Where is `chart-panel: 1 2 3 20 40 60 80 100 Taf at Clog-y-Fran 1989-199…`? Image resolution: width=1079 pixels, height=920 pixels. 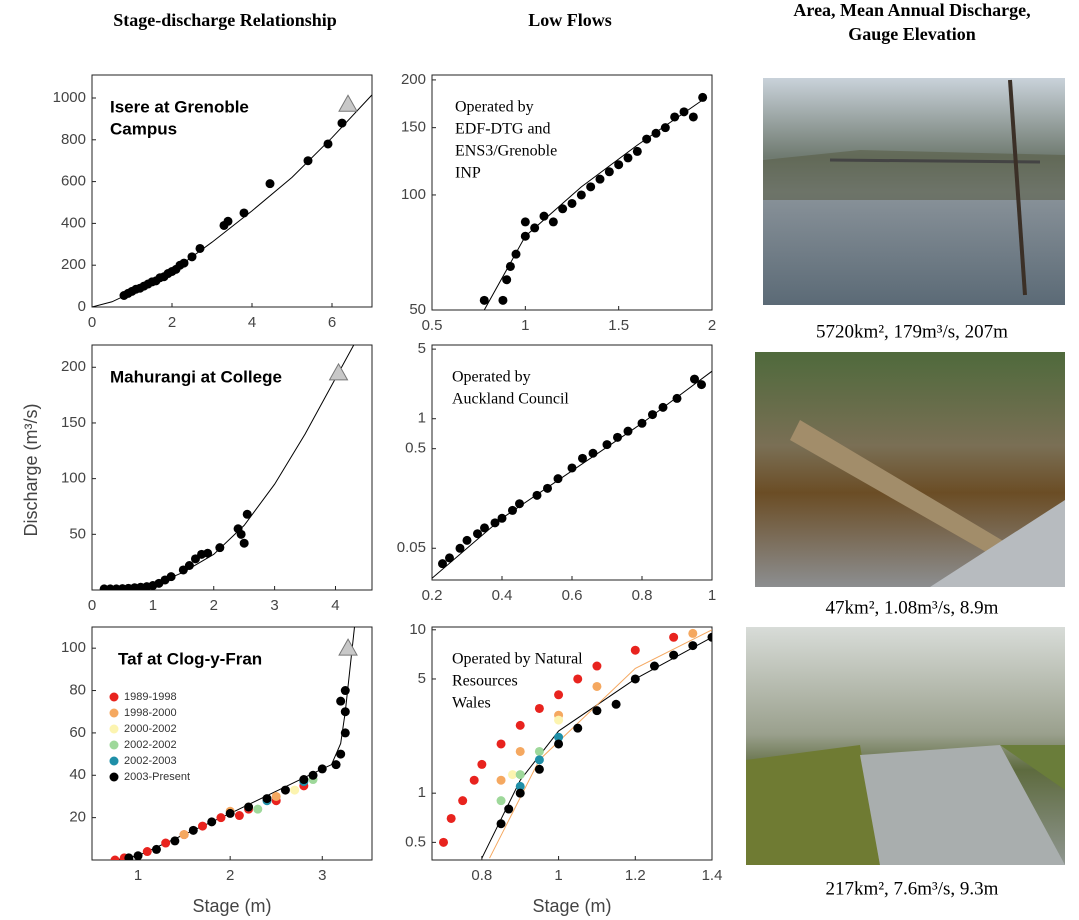 chart-panel: 1 2 3 20 40 60 80 100 Taf at Clog-y-Fran 1989-199… is located at coordinates (217, 755).